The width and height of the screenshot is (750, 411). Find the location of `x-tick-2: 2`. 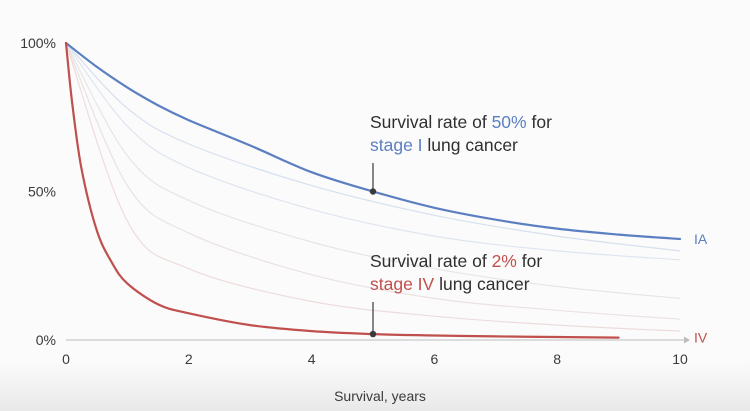

x-tick-2: 2 is located at coordinates (189, 359).